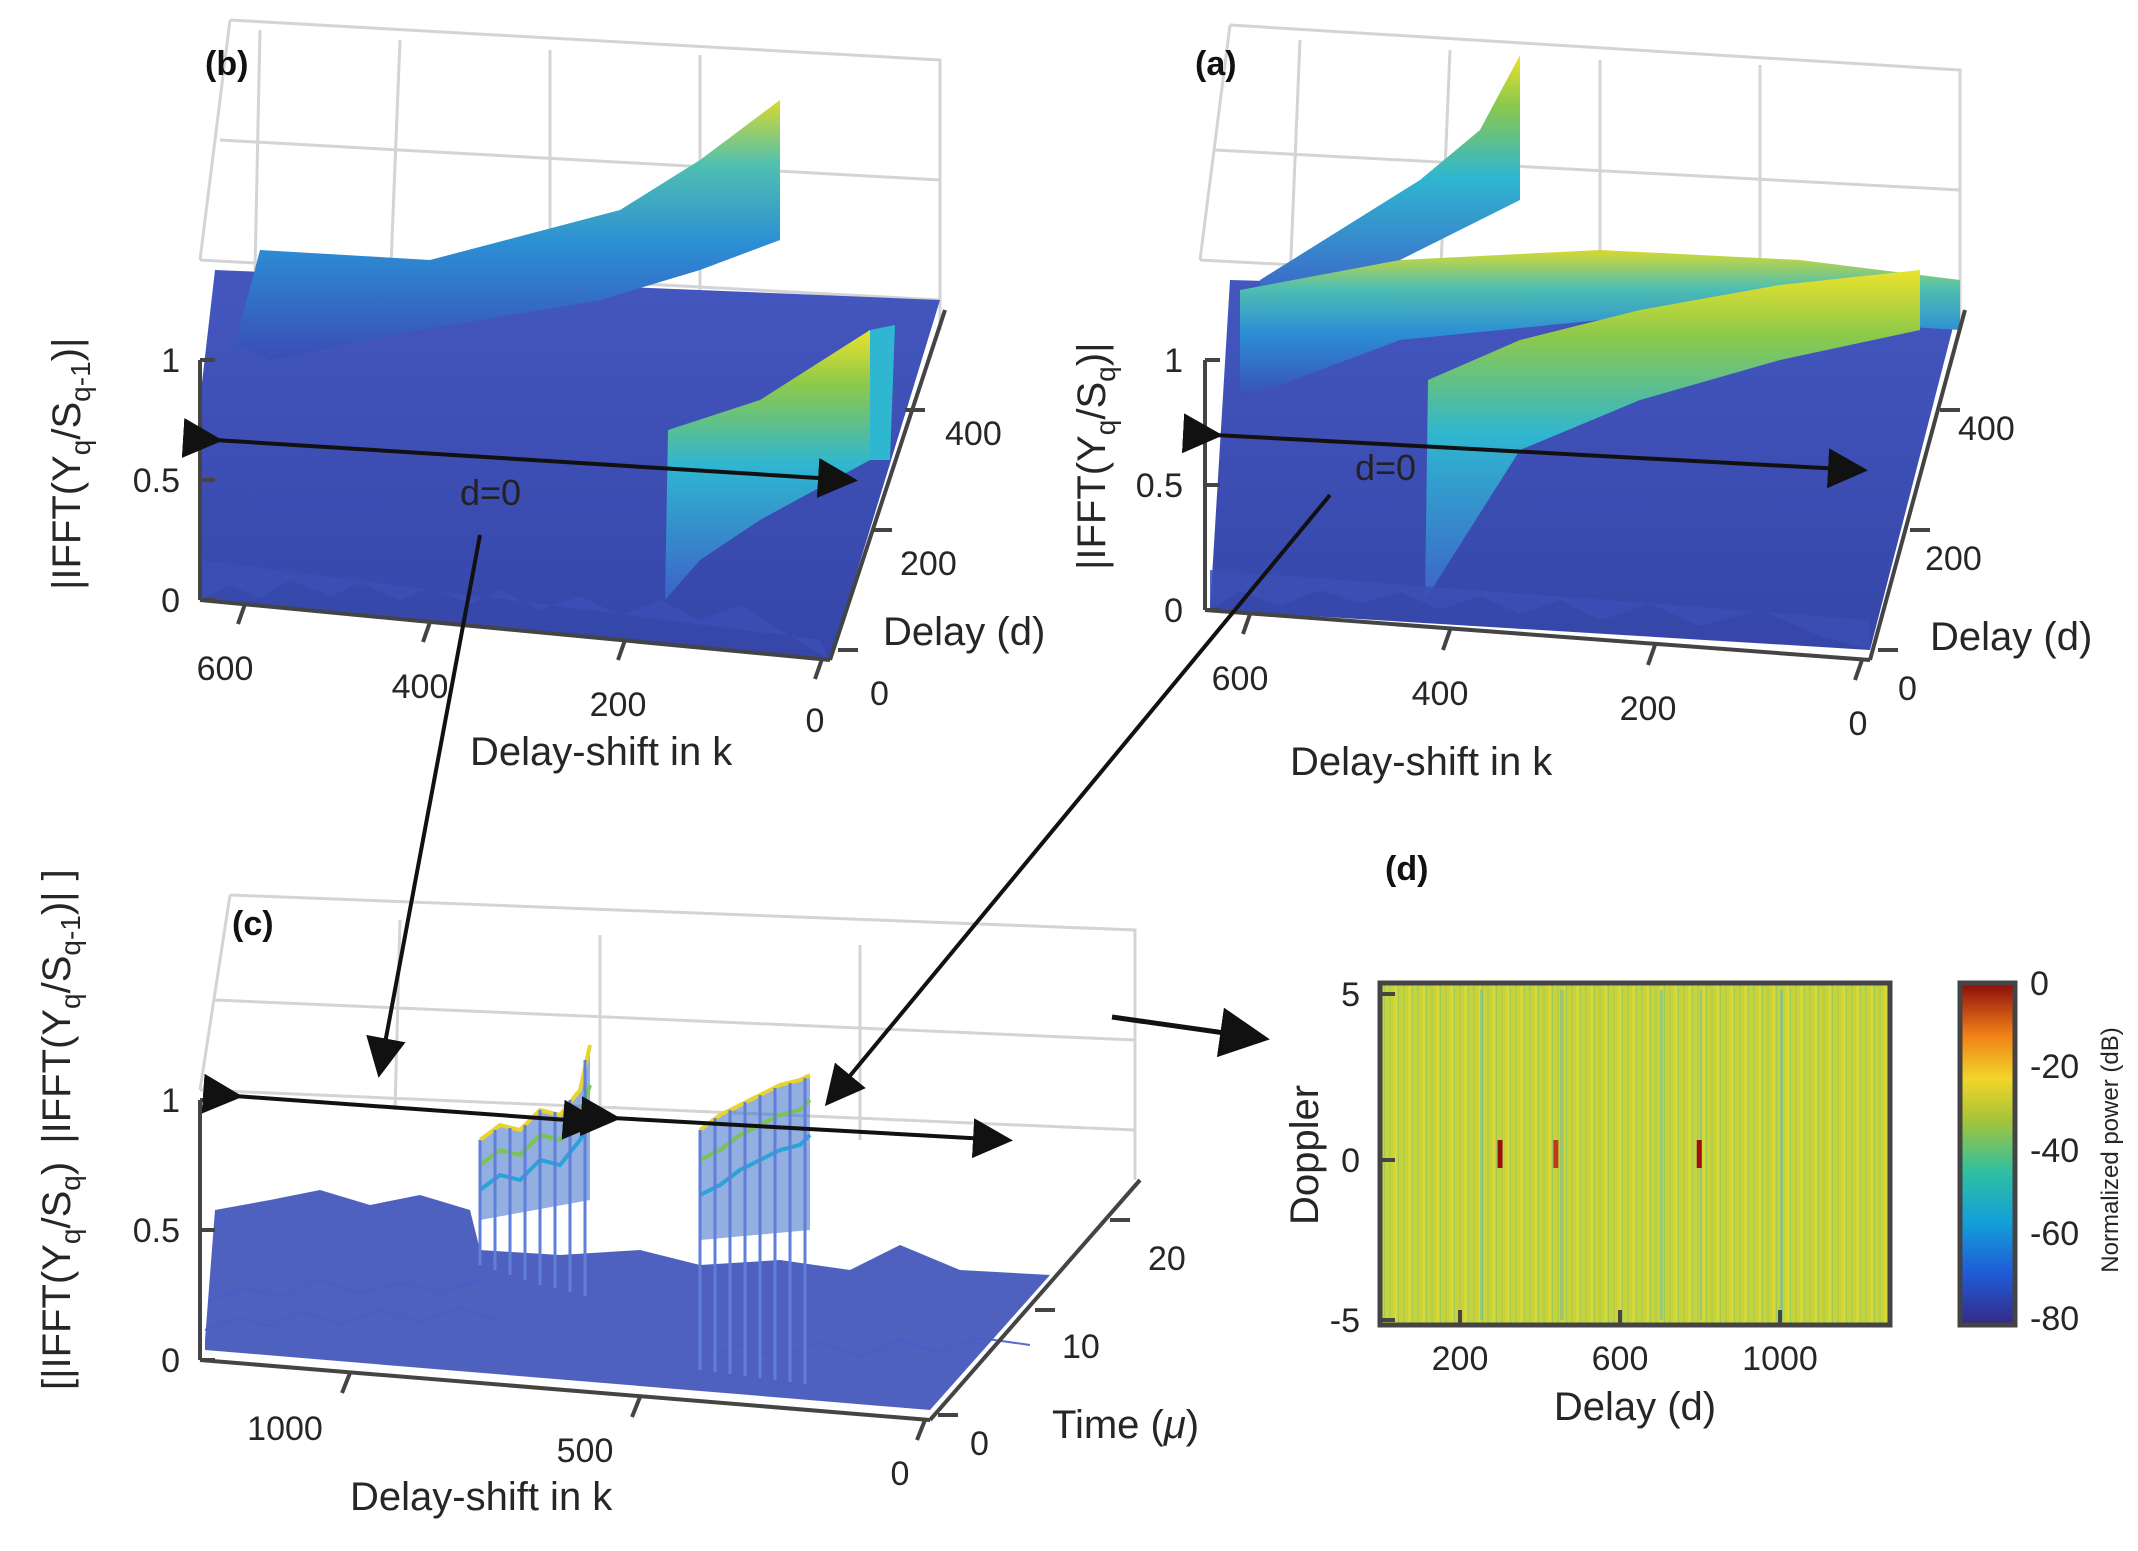  What do you see at coordinates (1406, 869) in the screenshot?
I see `panel-d-label: (d)` at bounding box center [1406, 869].